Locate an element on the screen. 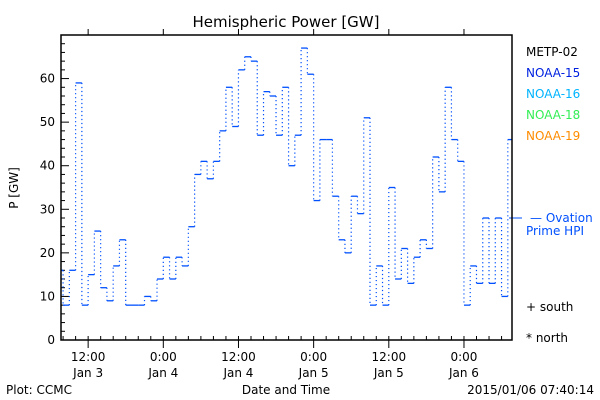 Image resolution: width=600 pixels, height=400 pixels. y-tick-label: 30 is located at coordinates (47, 209).